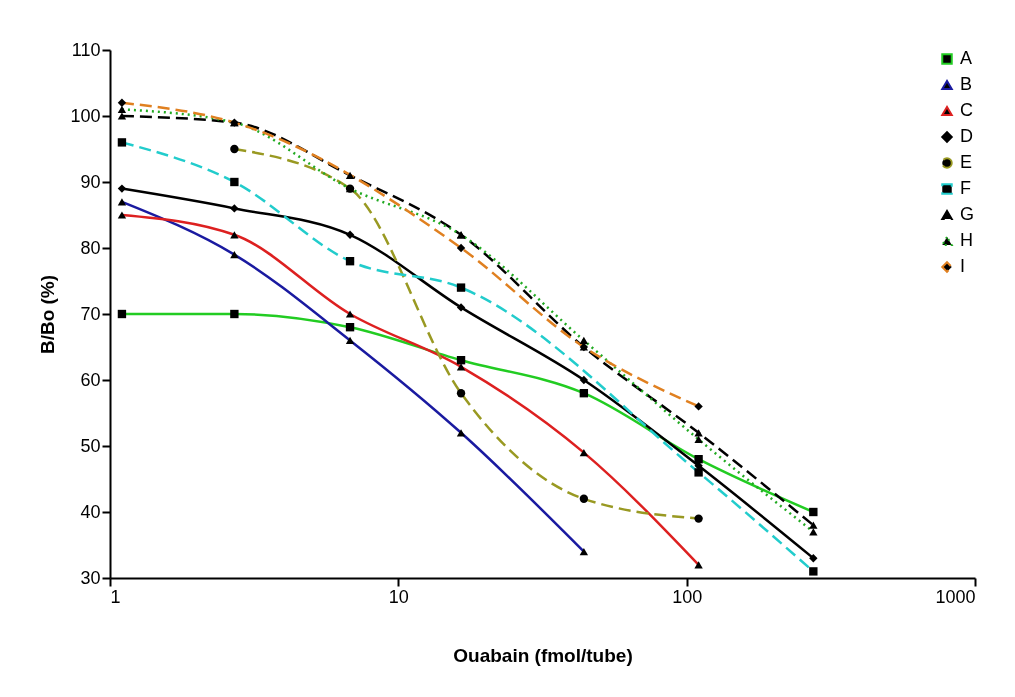 This screenshot has width=1015, height=697. What do you see at coordinates (90, 577) in the screenshot?
I see `y-tick-label: 30` at bounding box center [90, 577].